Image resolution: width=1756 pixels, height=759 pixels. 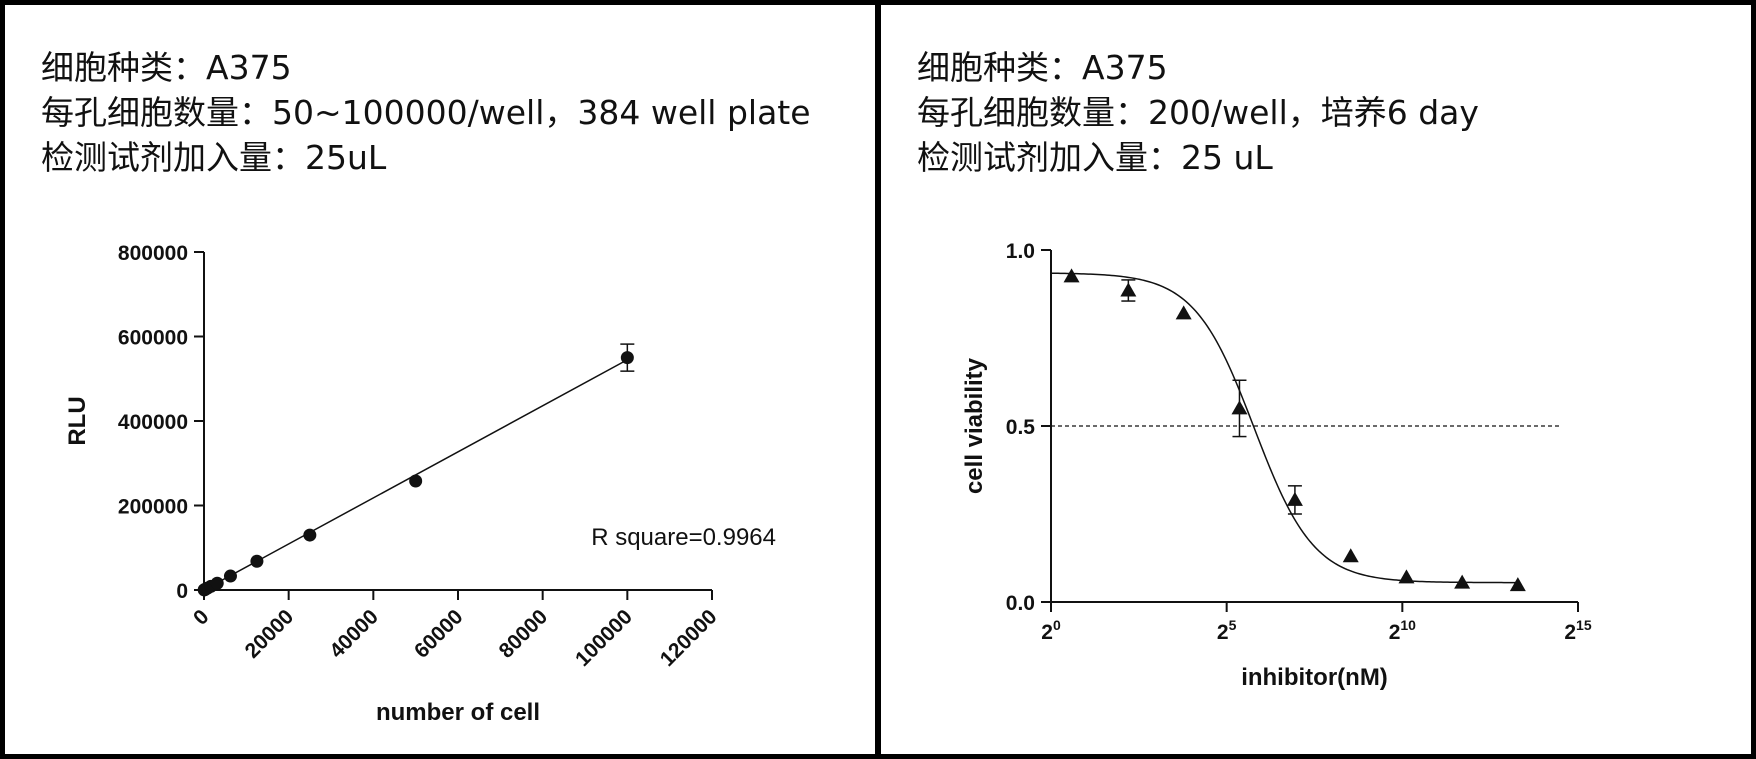 I want to click on left-header-line-2: 每孔细胞数量：50~100000/well，384 well plate, so click(x=426, y=112).